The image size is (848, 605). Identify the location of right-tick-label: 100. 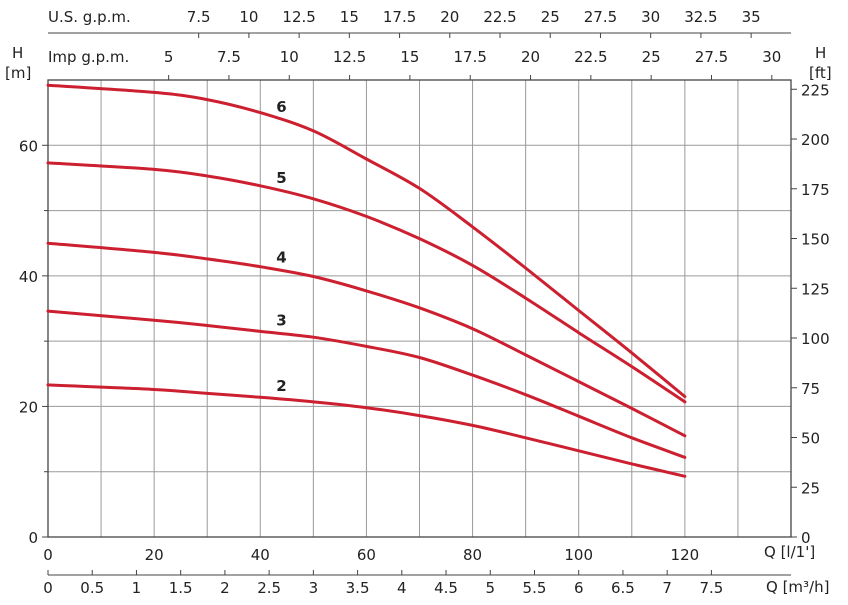
(815, 339).